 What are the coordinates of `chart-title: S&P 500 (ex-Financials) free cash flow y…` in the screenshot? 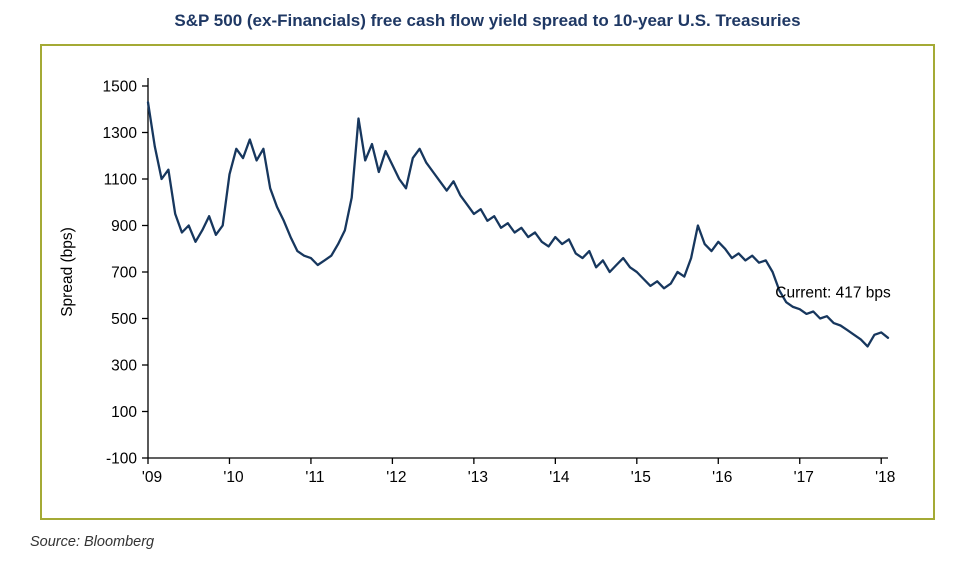 It's located at (487, 20).